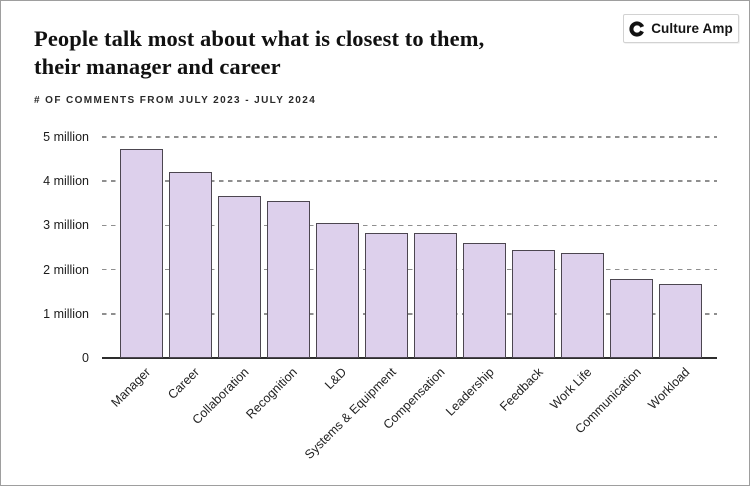  I want to click on x-axis-tick-label: Recognition, so click(272, 393).